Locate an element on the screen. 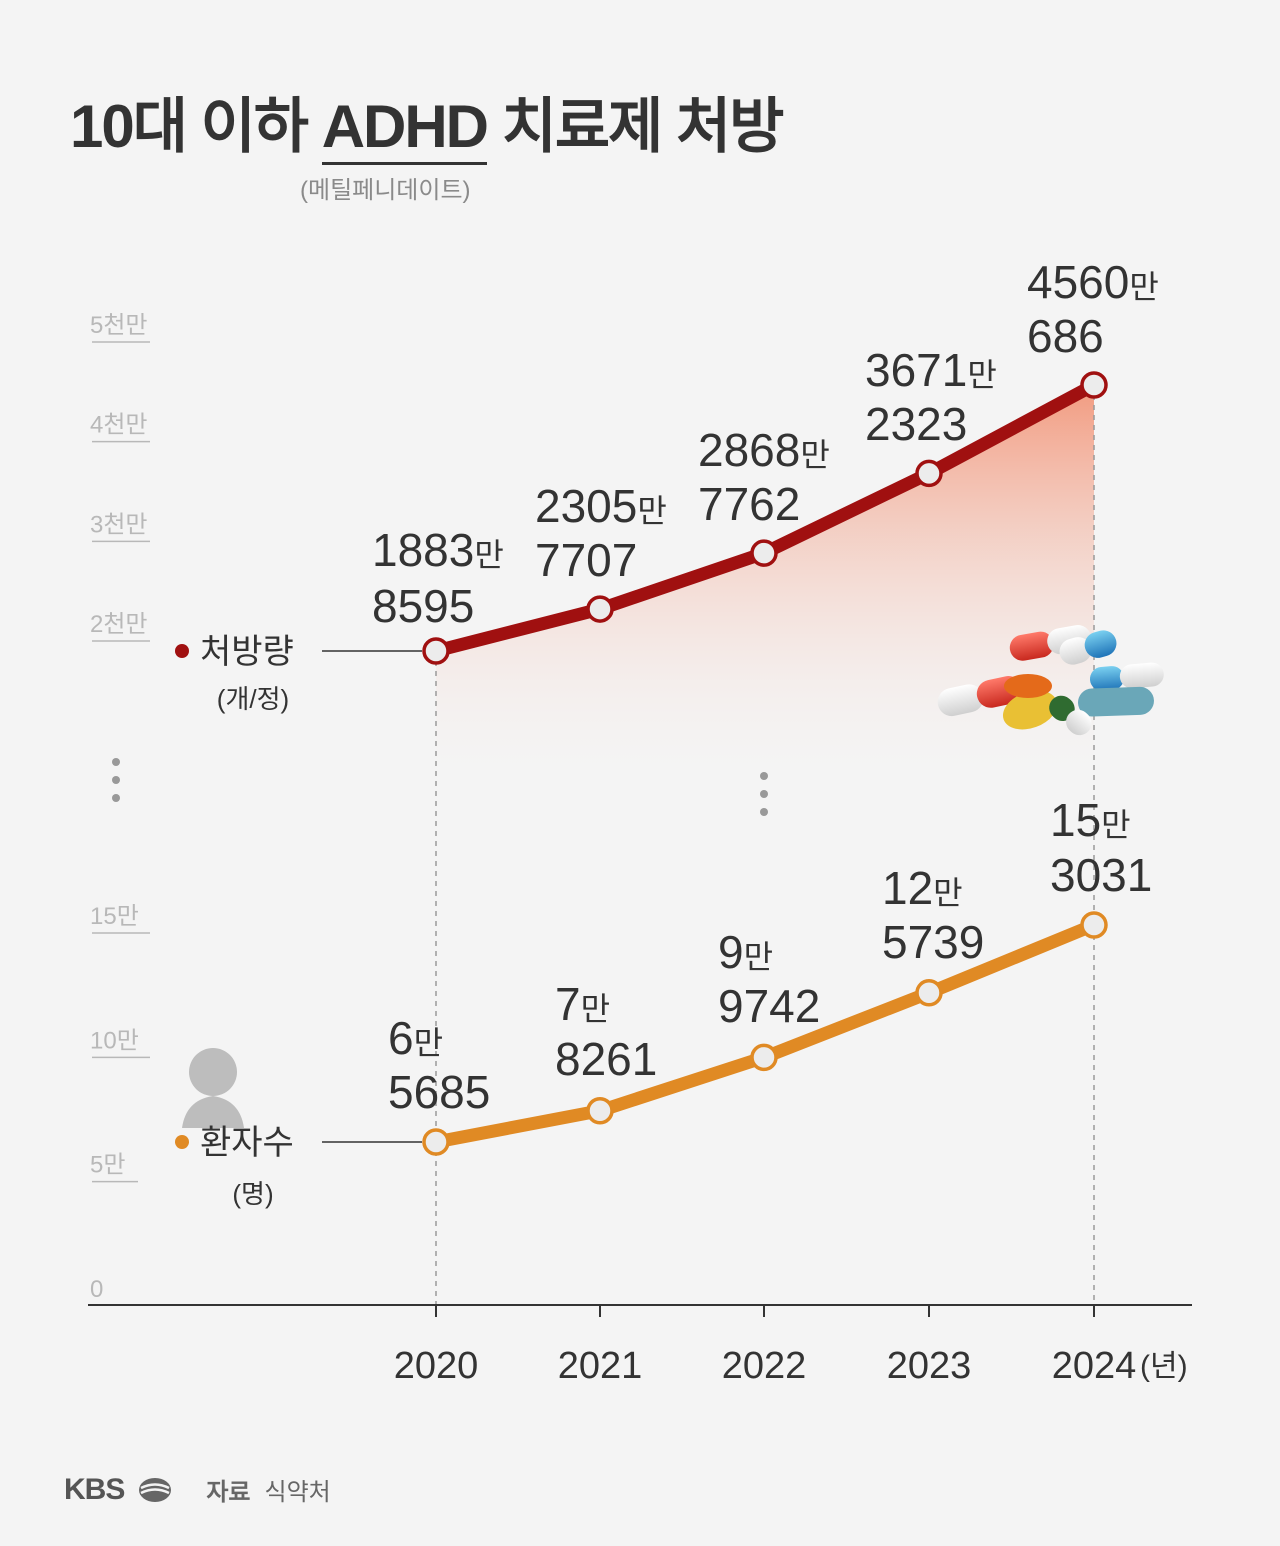  y-tick-label: 3천만 is located at coordinates (119, 524).